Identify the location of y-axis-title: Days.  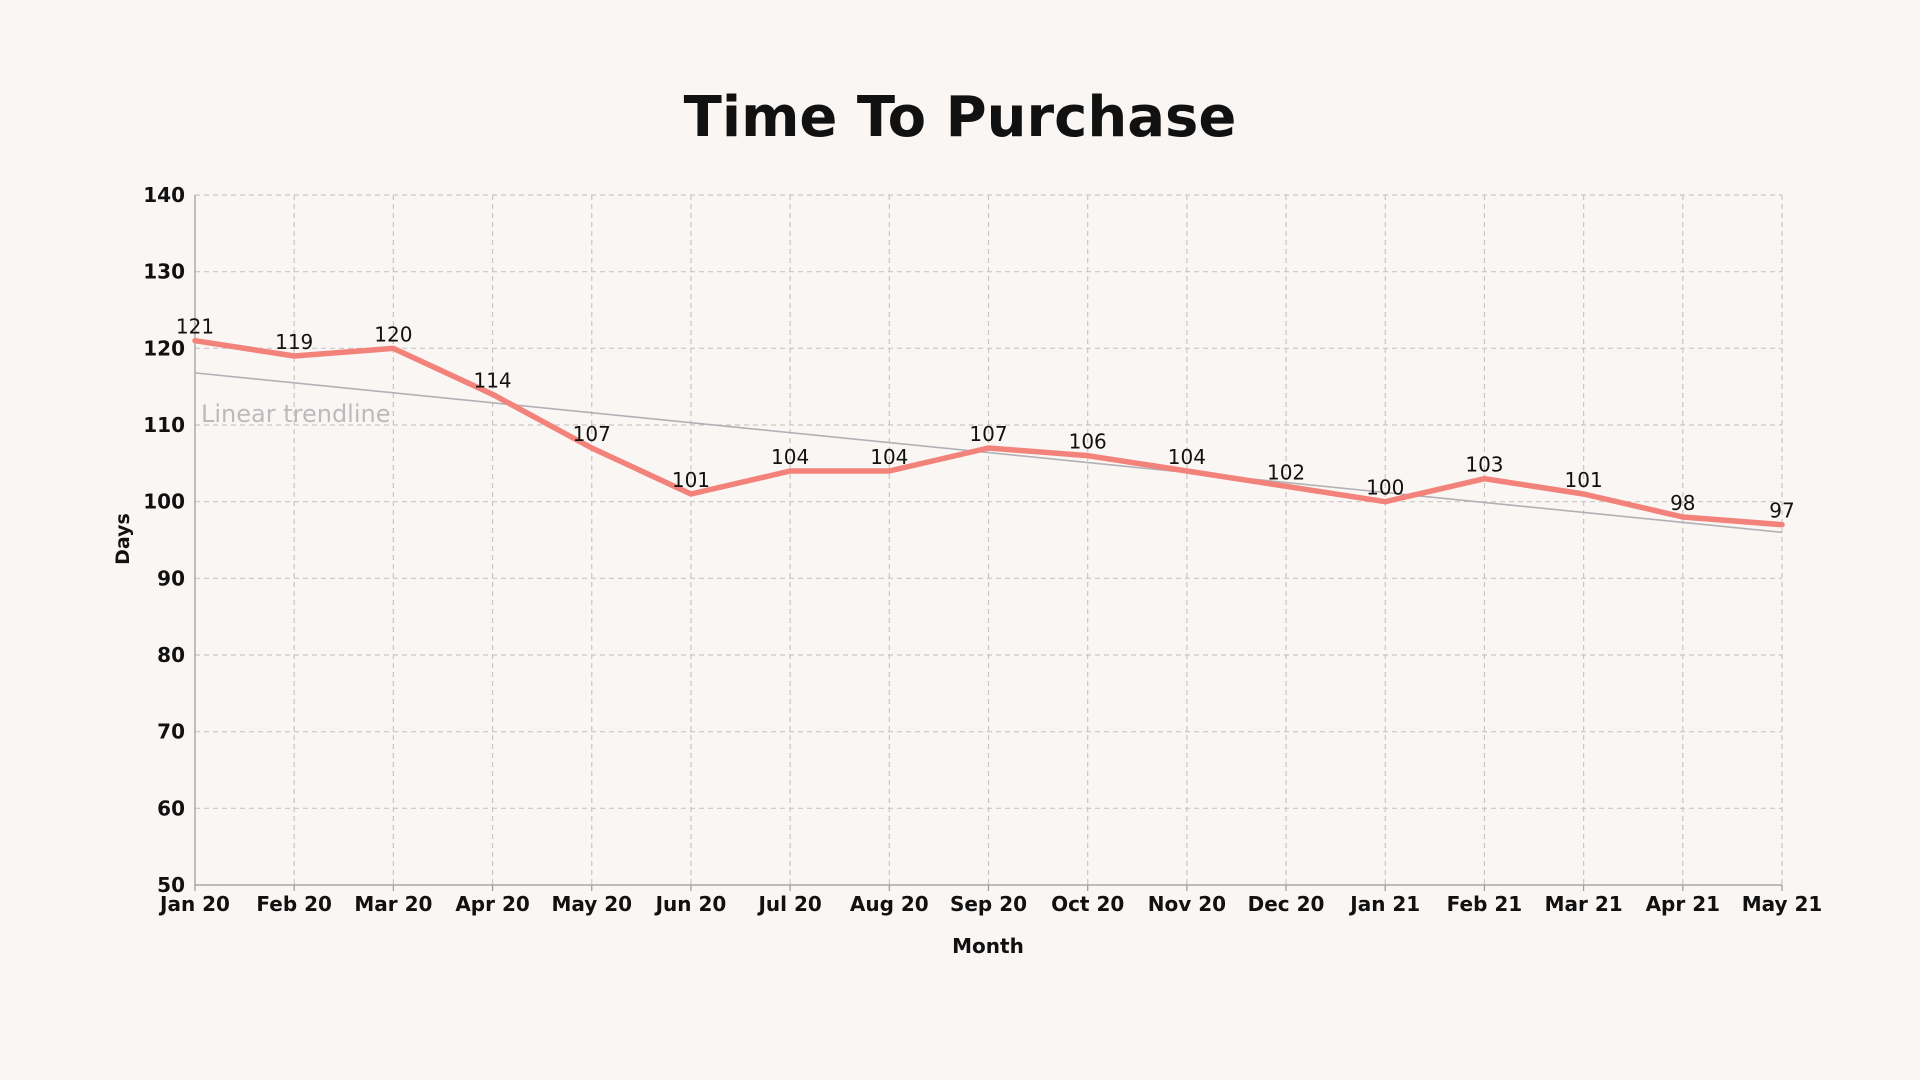
(123, 539).